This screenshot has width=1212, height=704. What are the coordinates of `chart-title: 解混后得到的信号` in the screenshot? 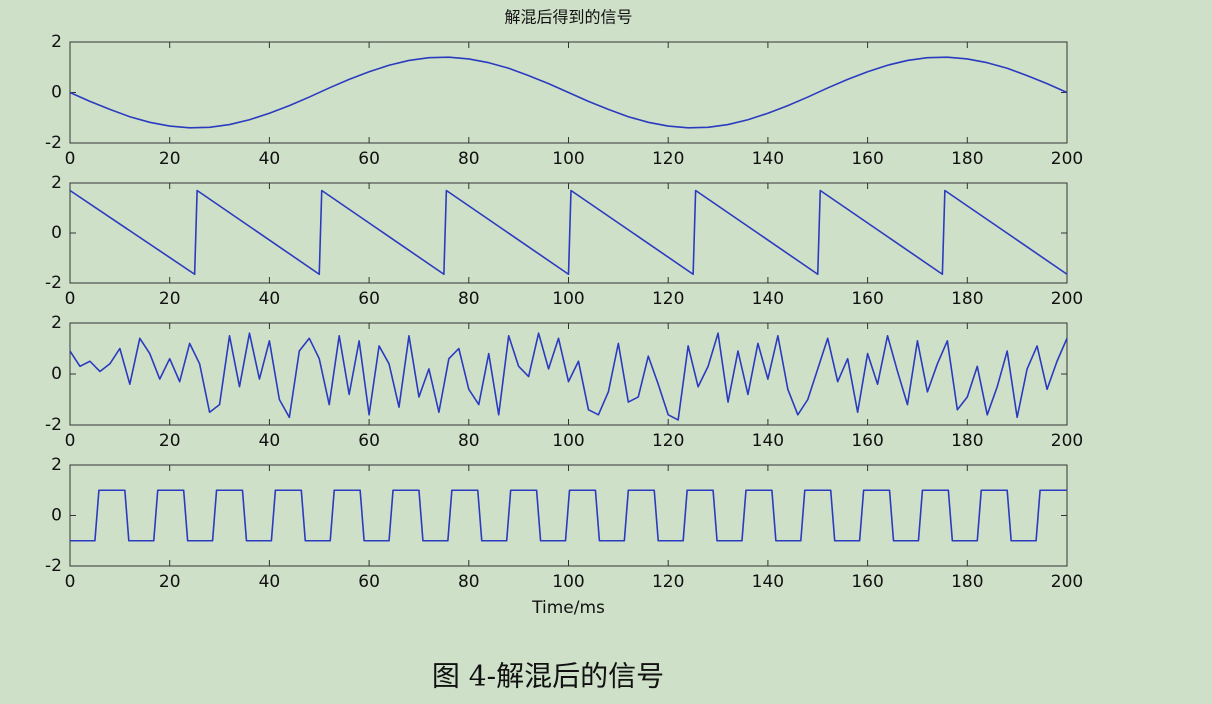 It's located at (568, 17).